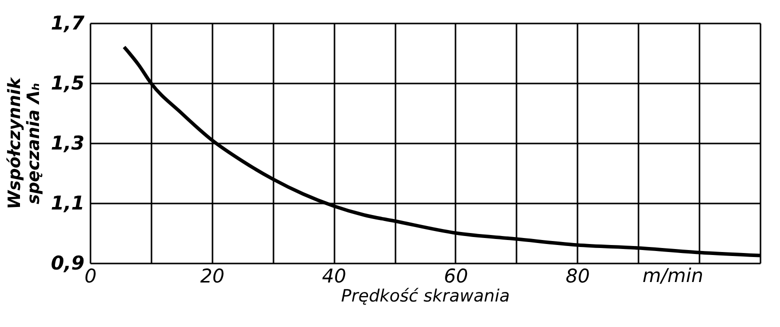  I want to click on x-tick-label: 20, so click(212, 277).